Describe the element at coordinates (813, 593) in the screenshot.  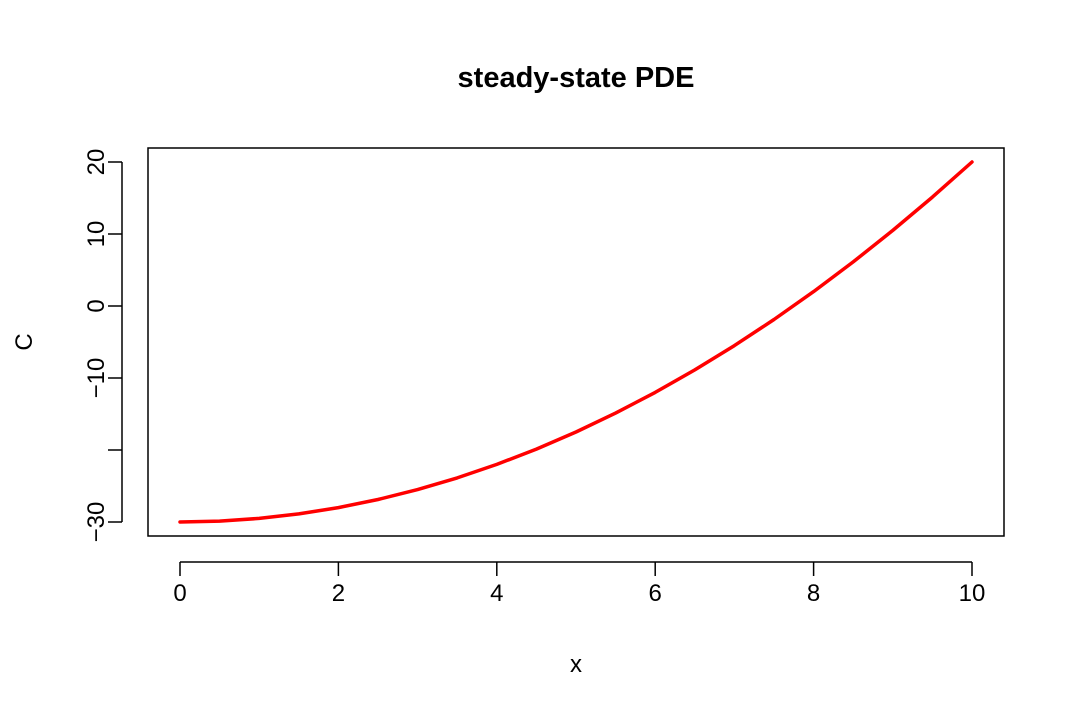
I see `x-tick-label: 8` at that location.